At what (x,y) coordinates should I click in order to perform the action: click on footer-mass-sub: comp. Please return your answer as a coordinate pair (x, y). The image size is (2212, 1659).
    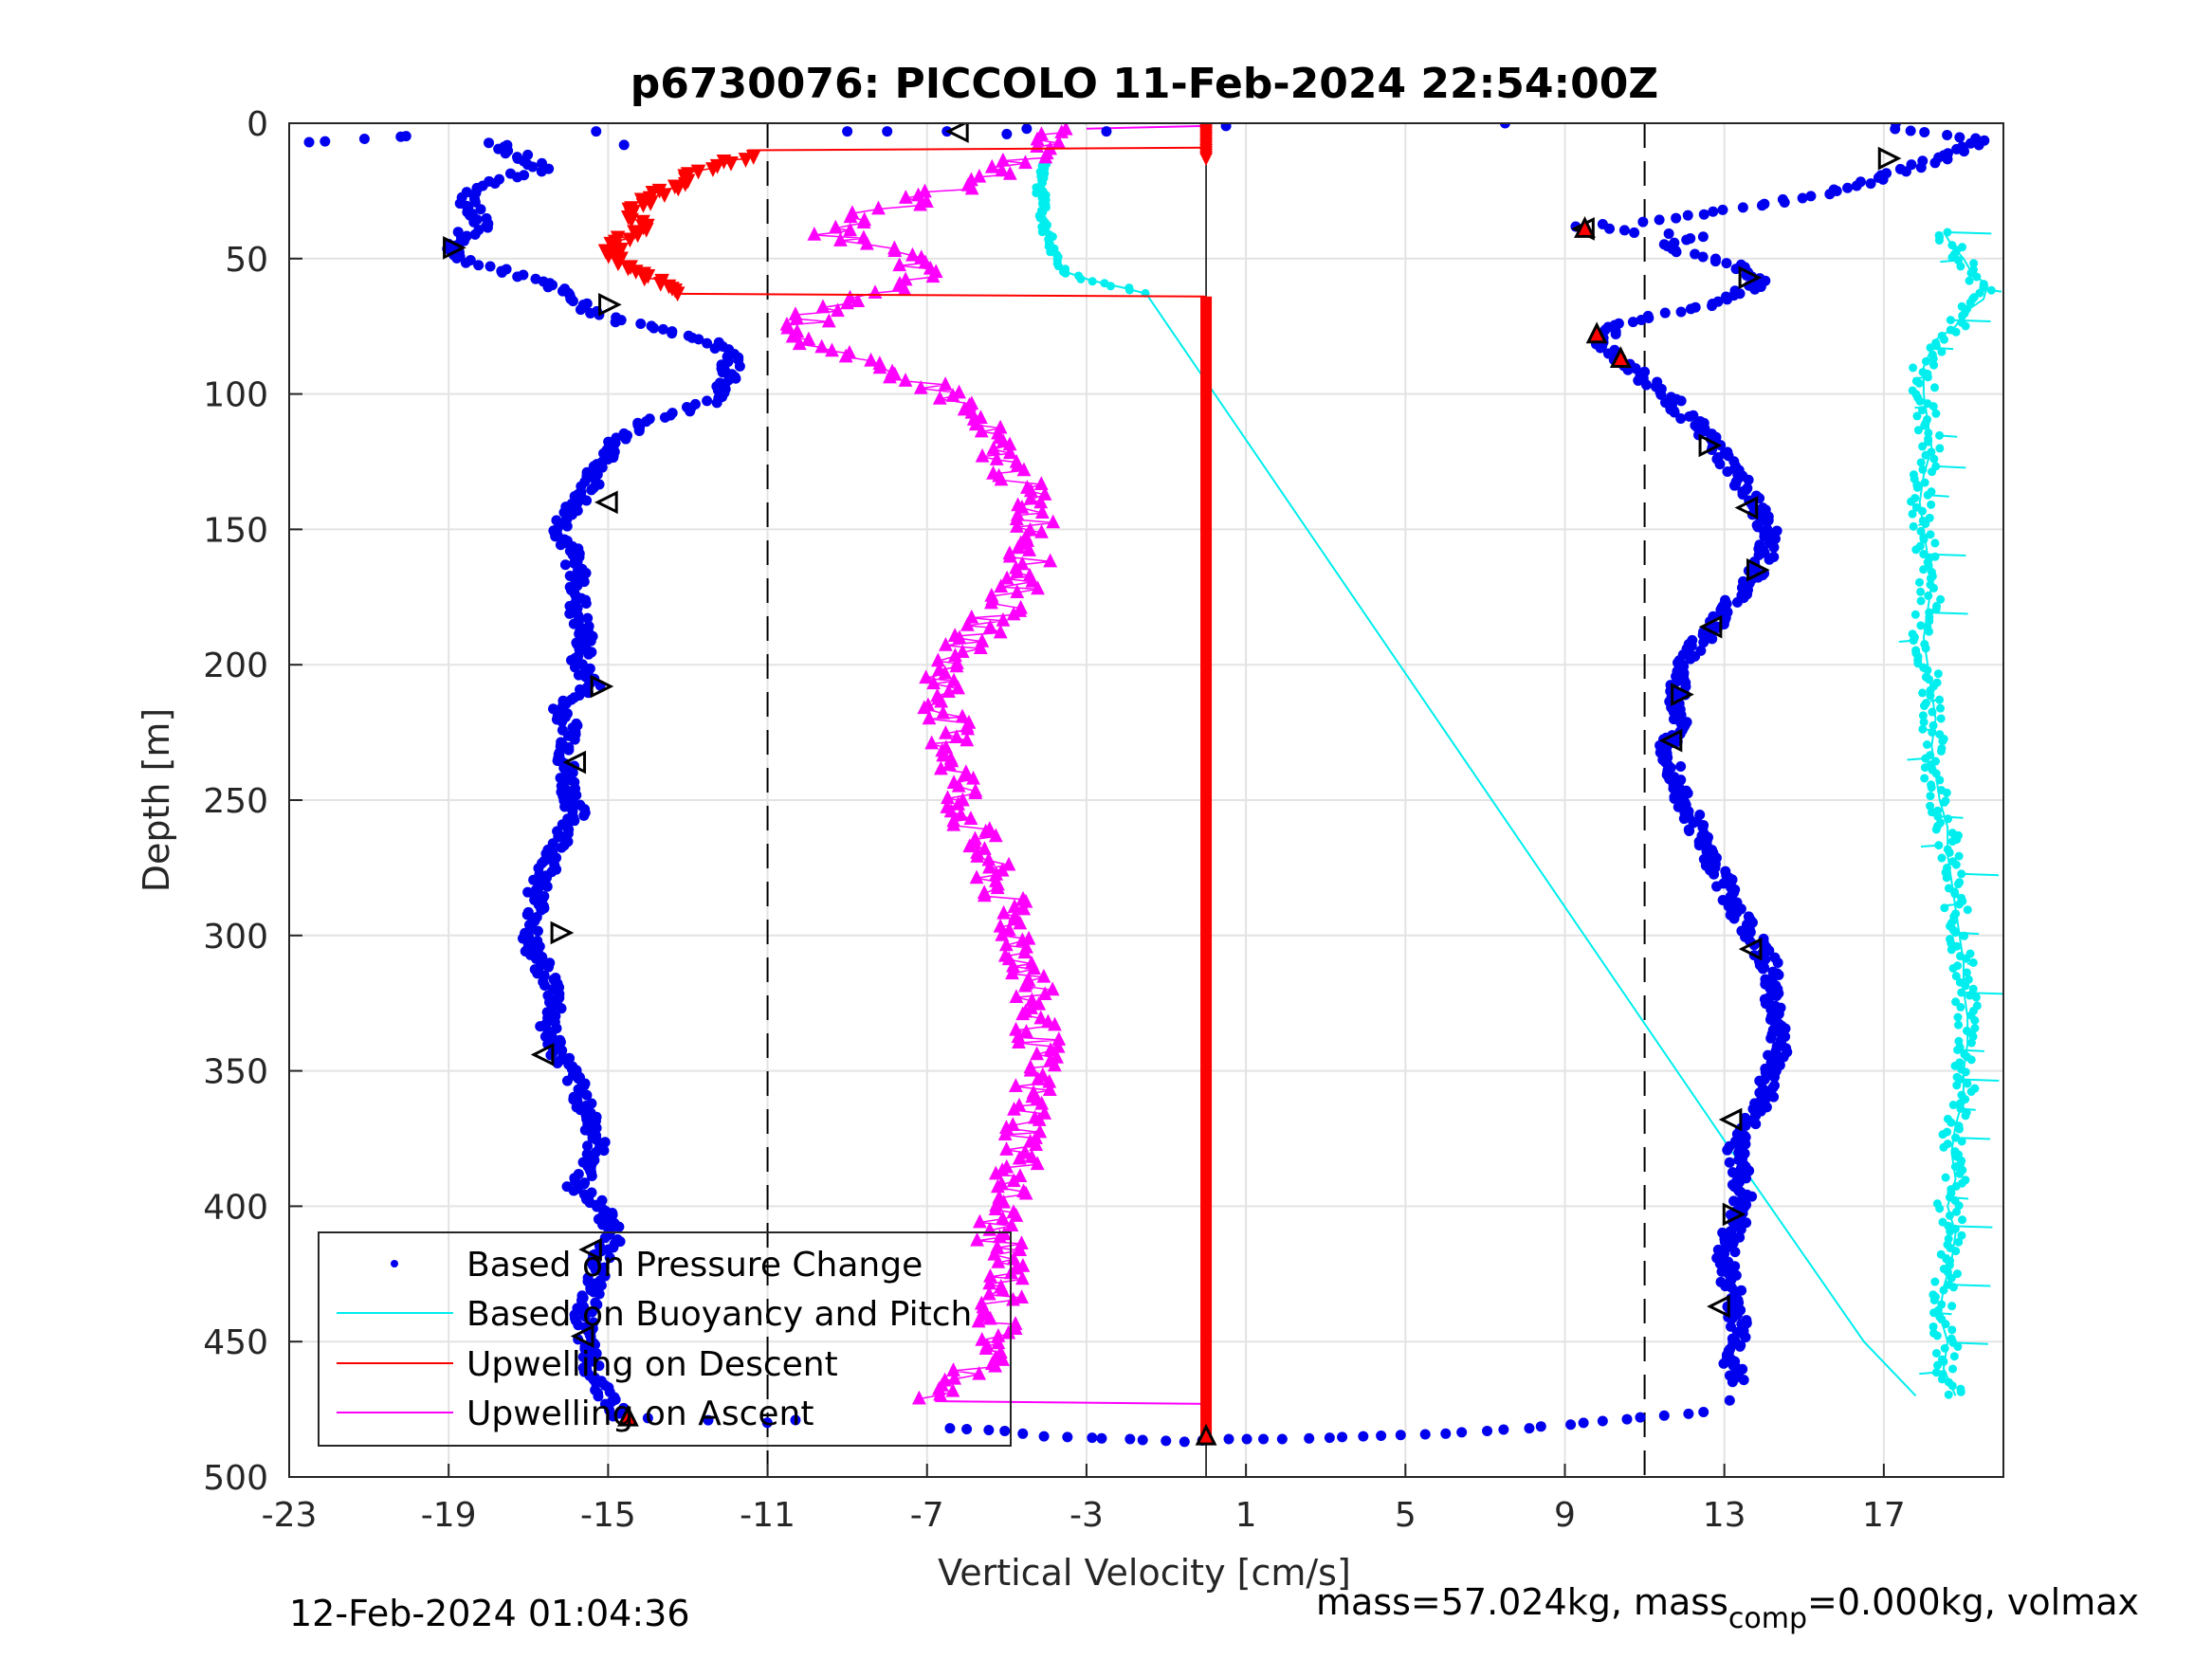
    Looking at the image, I should click on (1768, 1618).